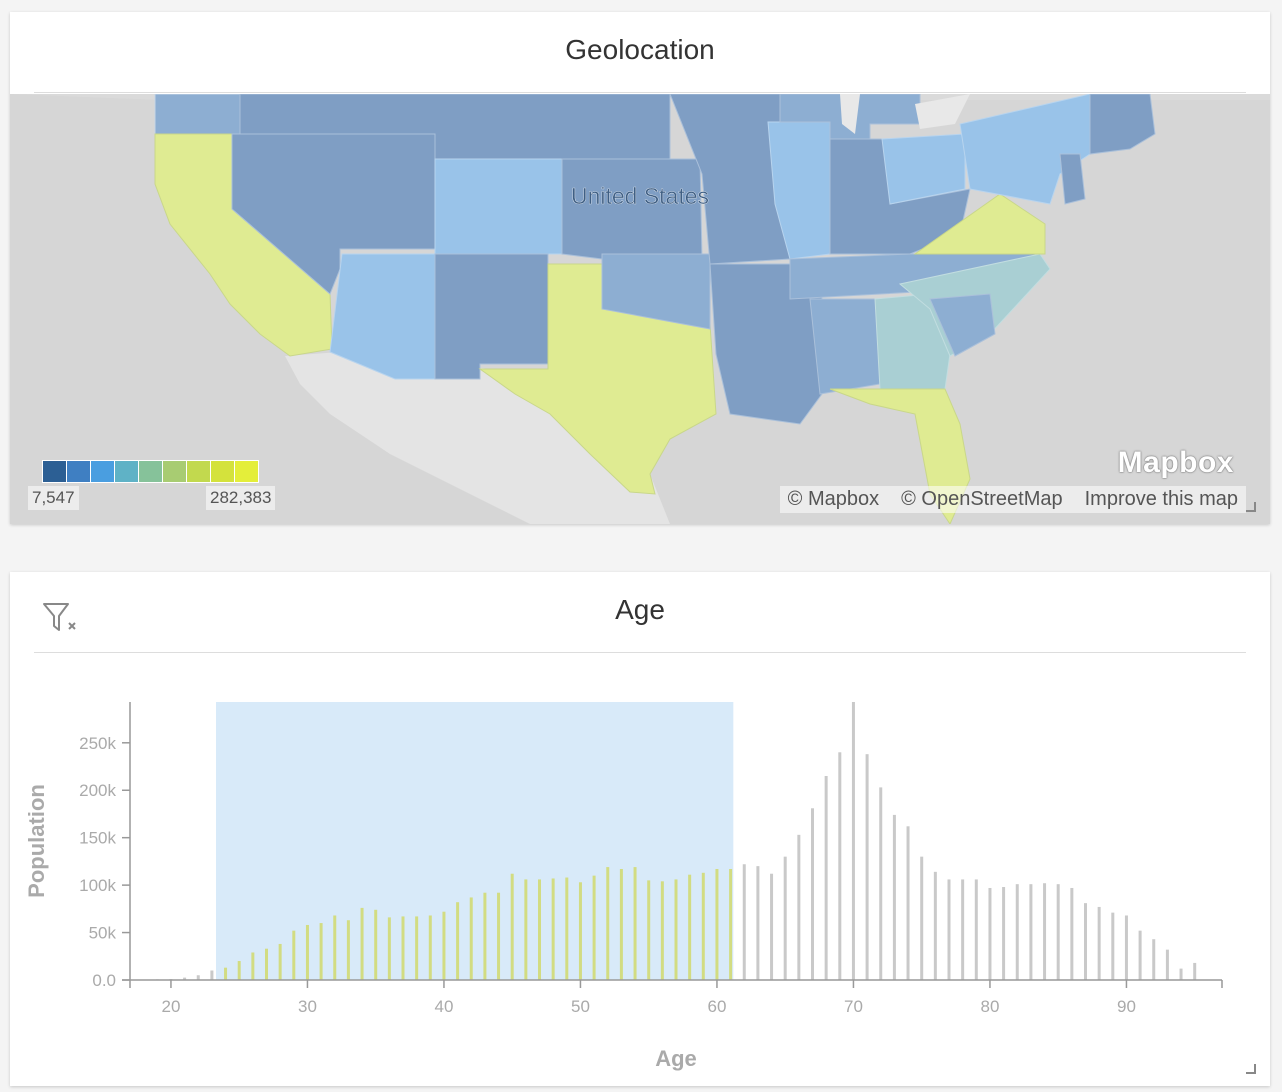 The width and height of the screenshot is (1282, 1092). What do you see at coordinates (307, 1006) in the screenshot?
I see `x-tick-label: 30` at bounding box center [307, 1006].